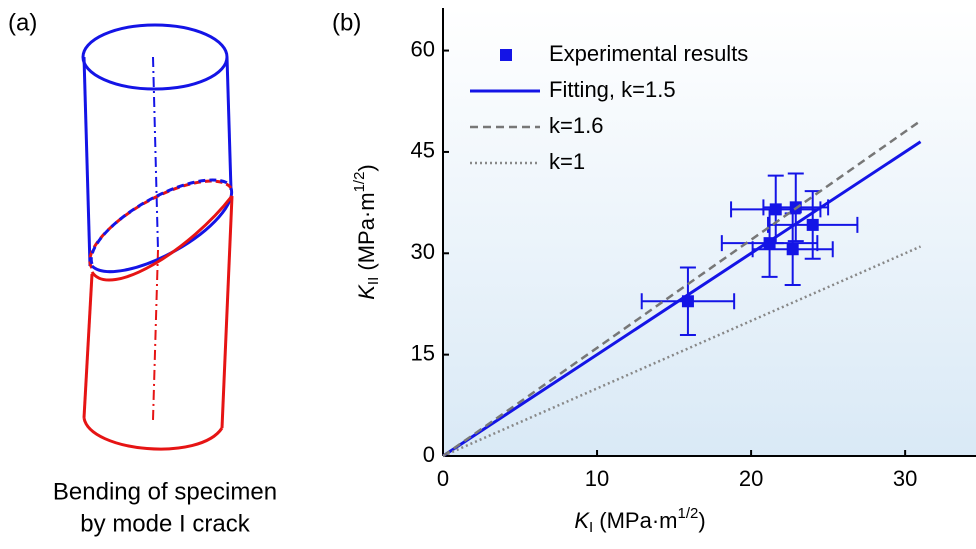 The image size is (976, 549). Describe the element at coordinates (576, 125) in the screenshot. I see `legend-label: k=1.6` at that location.